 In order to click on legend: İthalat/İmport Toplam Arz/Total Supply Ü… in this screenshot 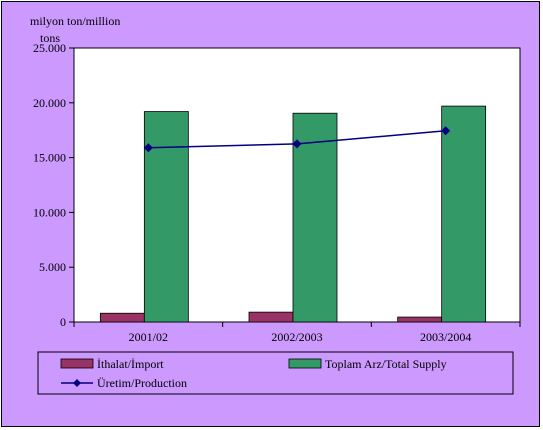, I will do `click(275, 373)`.